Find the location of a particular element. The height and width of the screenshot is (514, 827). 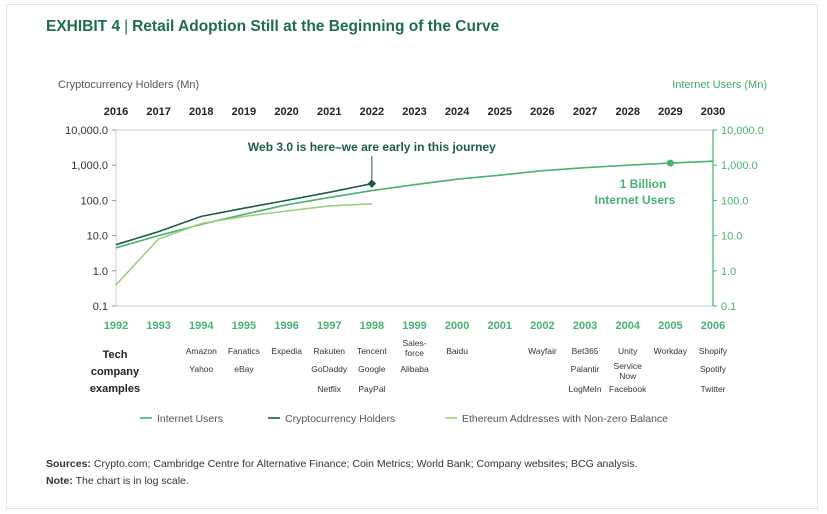

company-name: Bet365 is located at coordinates (585, 351).